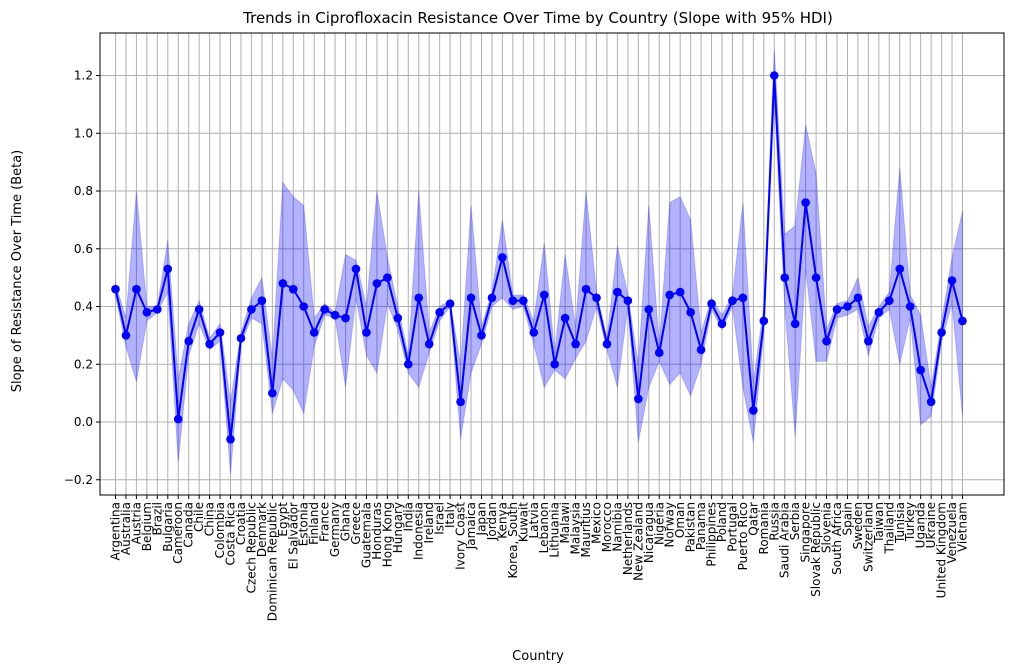 Image resolution: width=1012 pixels, height=671 pixels. Describe the element at coordinates (816, 549) in the screenshot. I see `x-tick-label: Slovak Republic` at that location.